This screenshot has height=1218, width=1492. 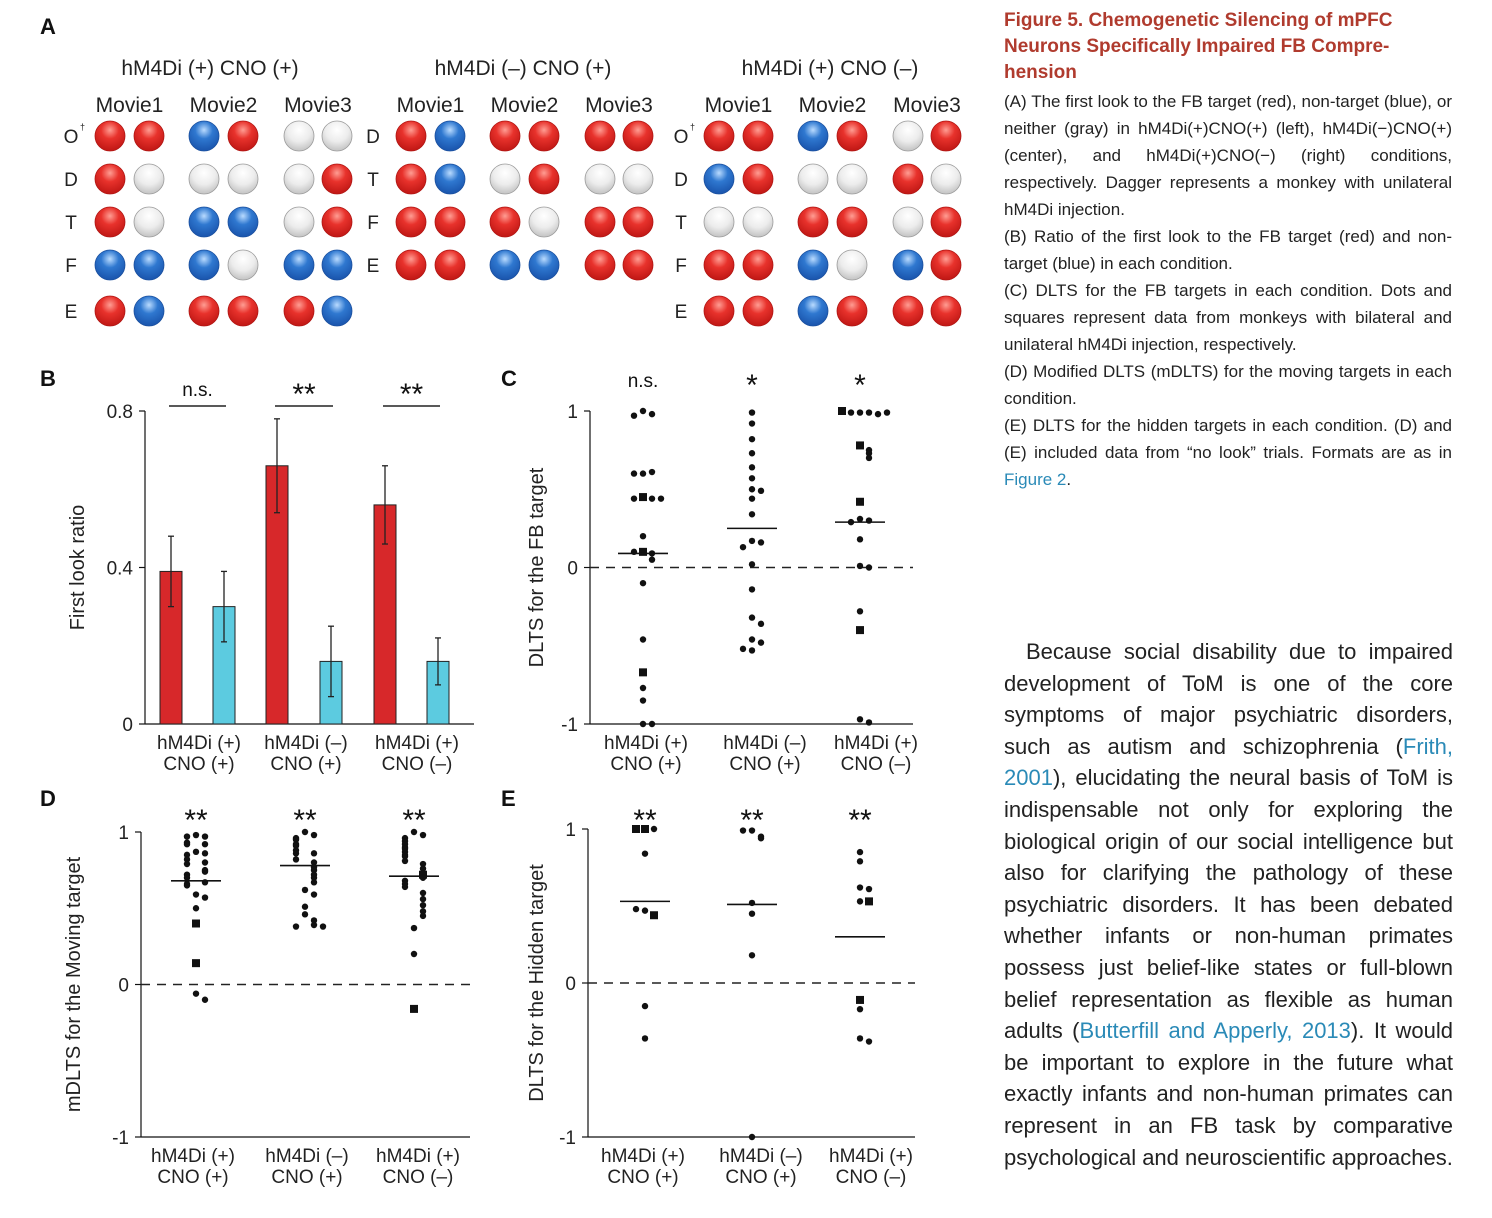 What do you see at coordinates (570, 830) in the screenshot?
I see `y-tick-label: 1` at bounding box center [570, 830].